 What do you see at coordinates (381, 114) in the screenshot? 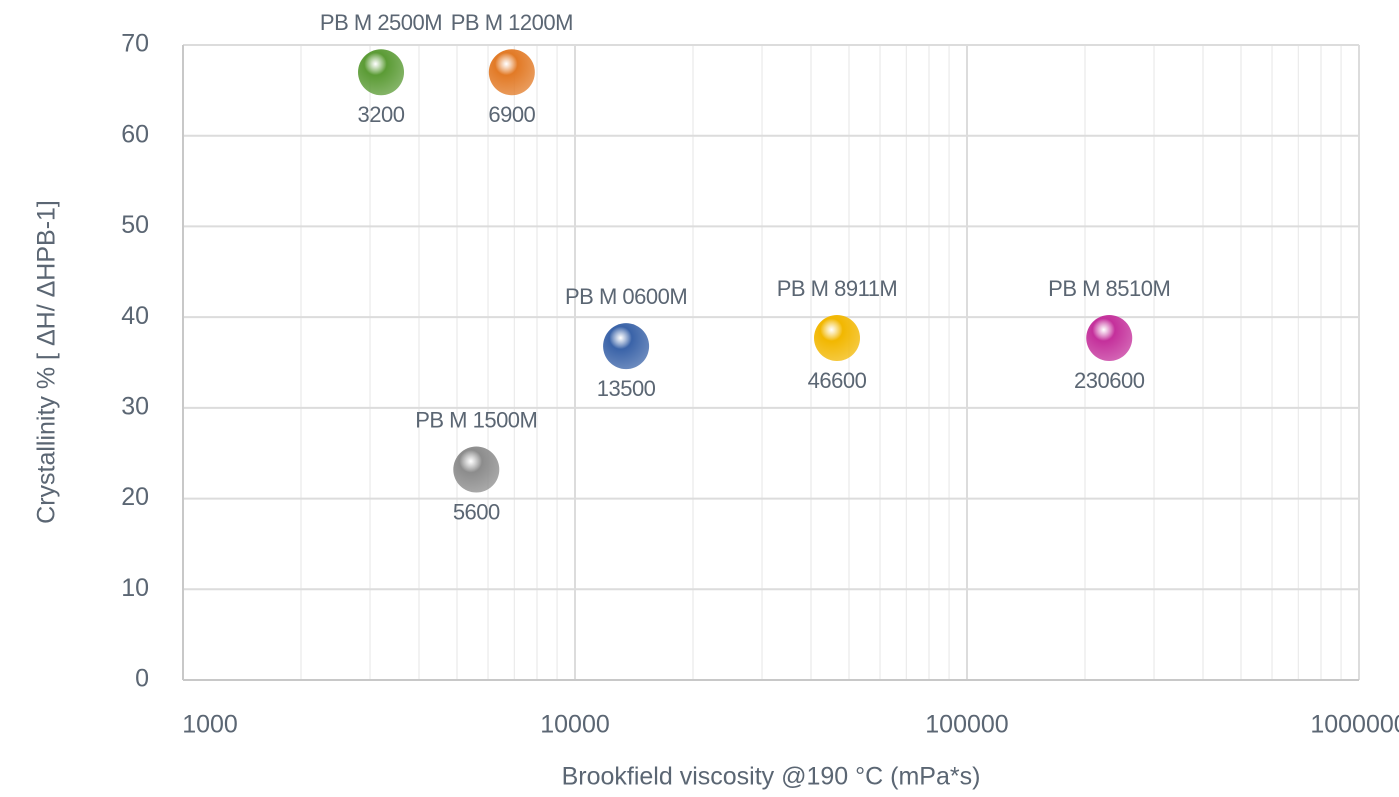
I see `value-label: 3200` at bounding box center [381, 114].